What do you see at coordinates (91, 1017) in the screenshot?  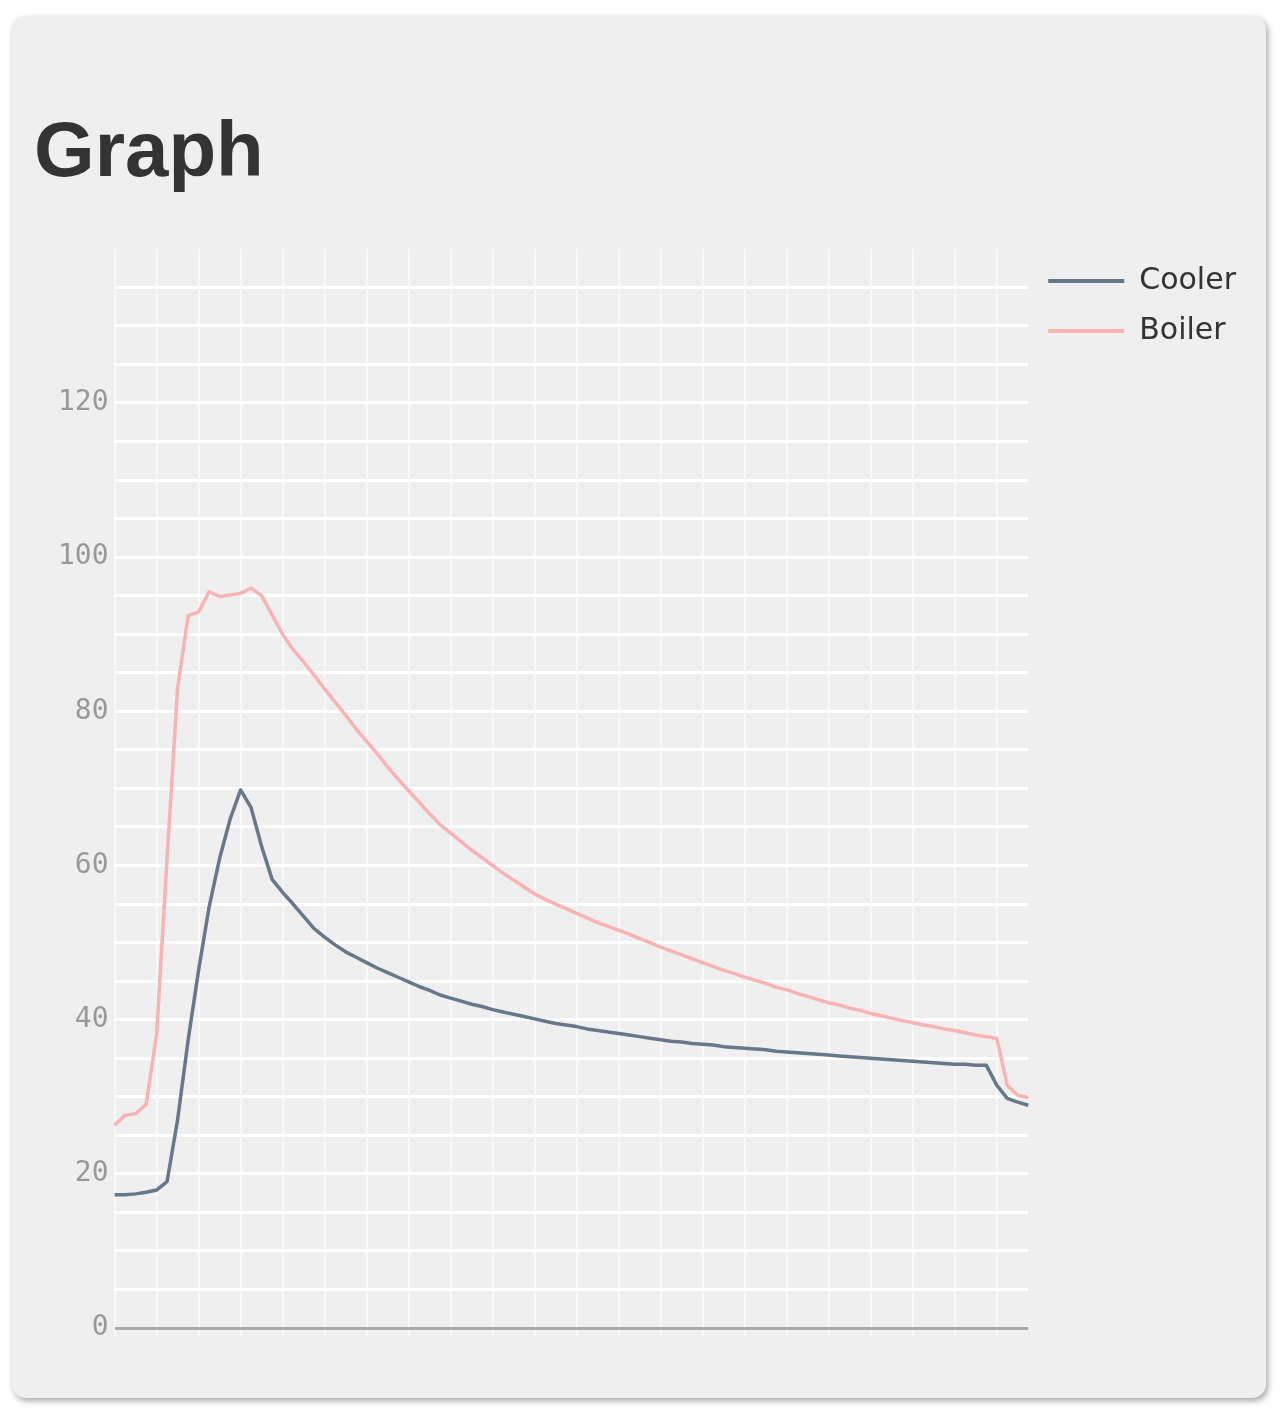 I see `y-tick-label: 40` at bounding box center [91, 1017].